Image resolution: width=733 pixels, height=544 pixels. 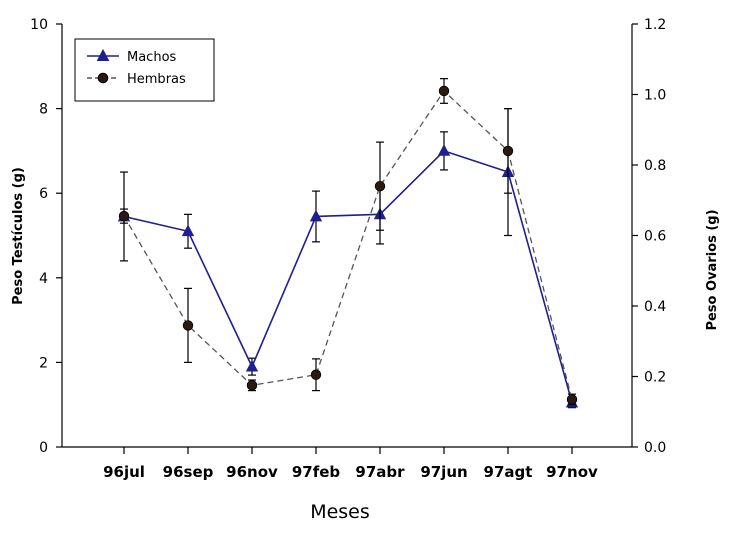 What do you see at coordinates (124, 472) in the screenshot?
I see `x-tick-label: 96jul` at bounding box center [124, 472].